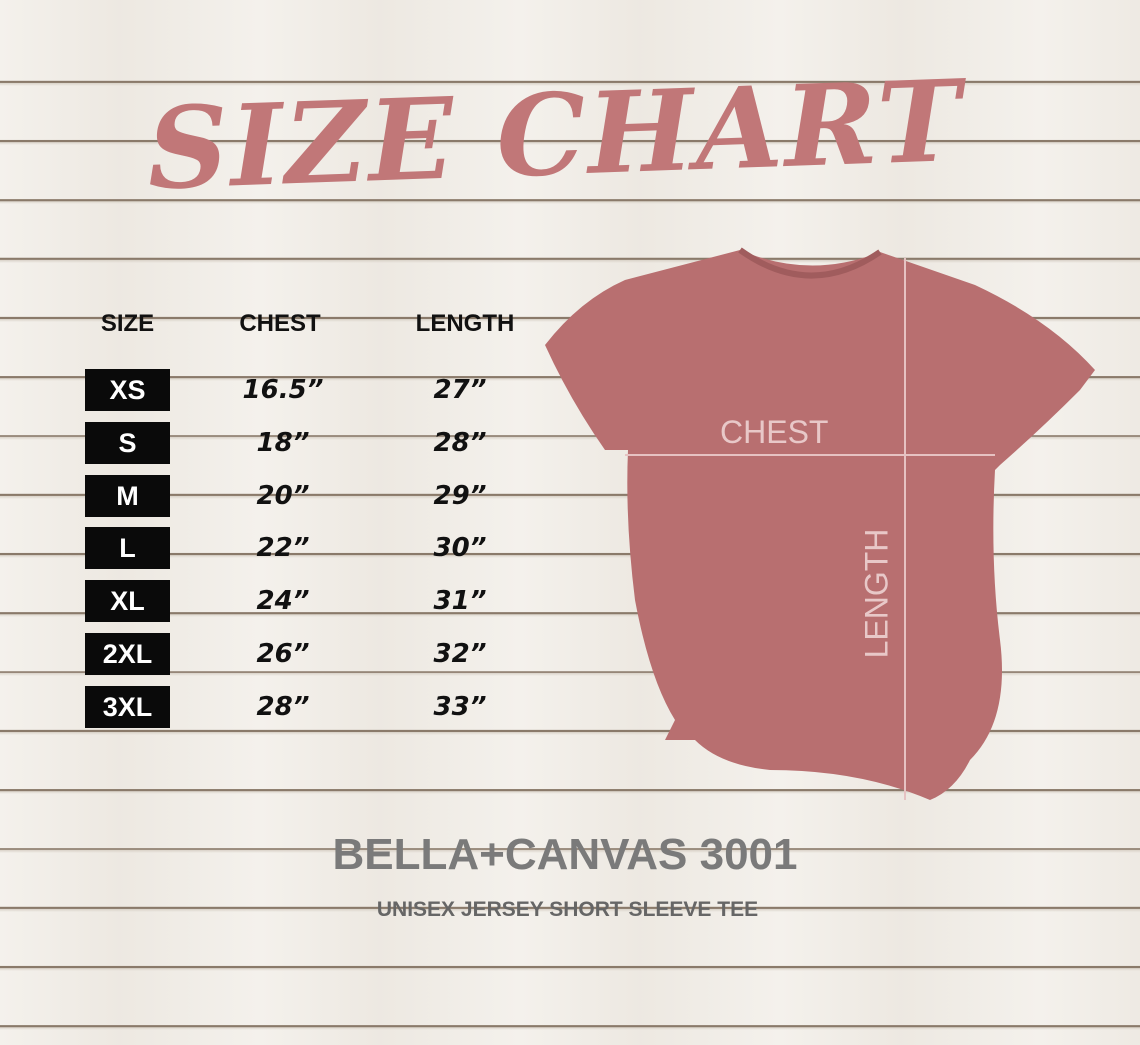 The image size is (1140, 1045). Describe the element at coordinates (567, 909) in the screenshot. I see `product-subtitle: UNISEX JERSEY SHORT SLEEVE TEE` at that location.